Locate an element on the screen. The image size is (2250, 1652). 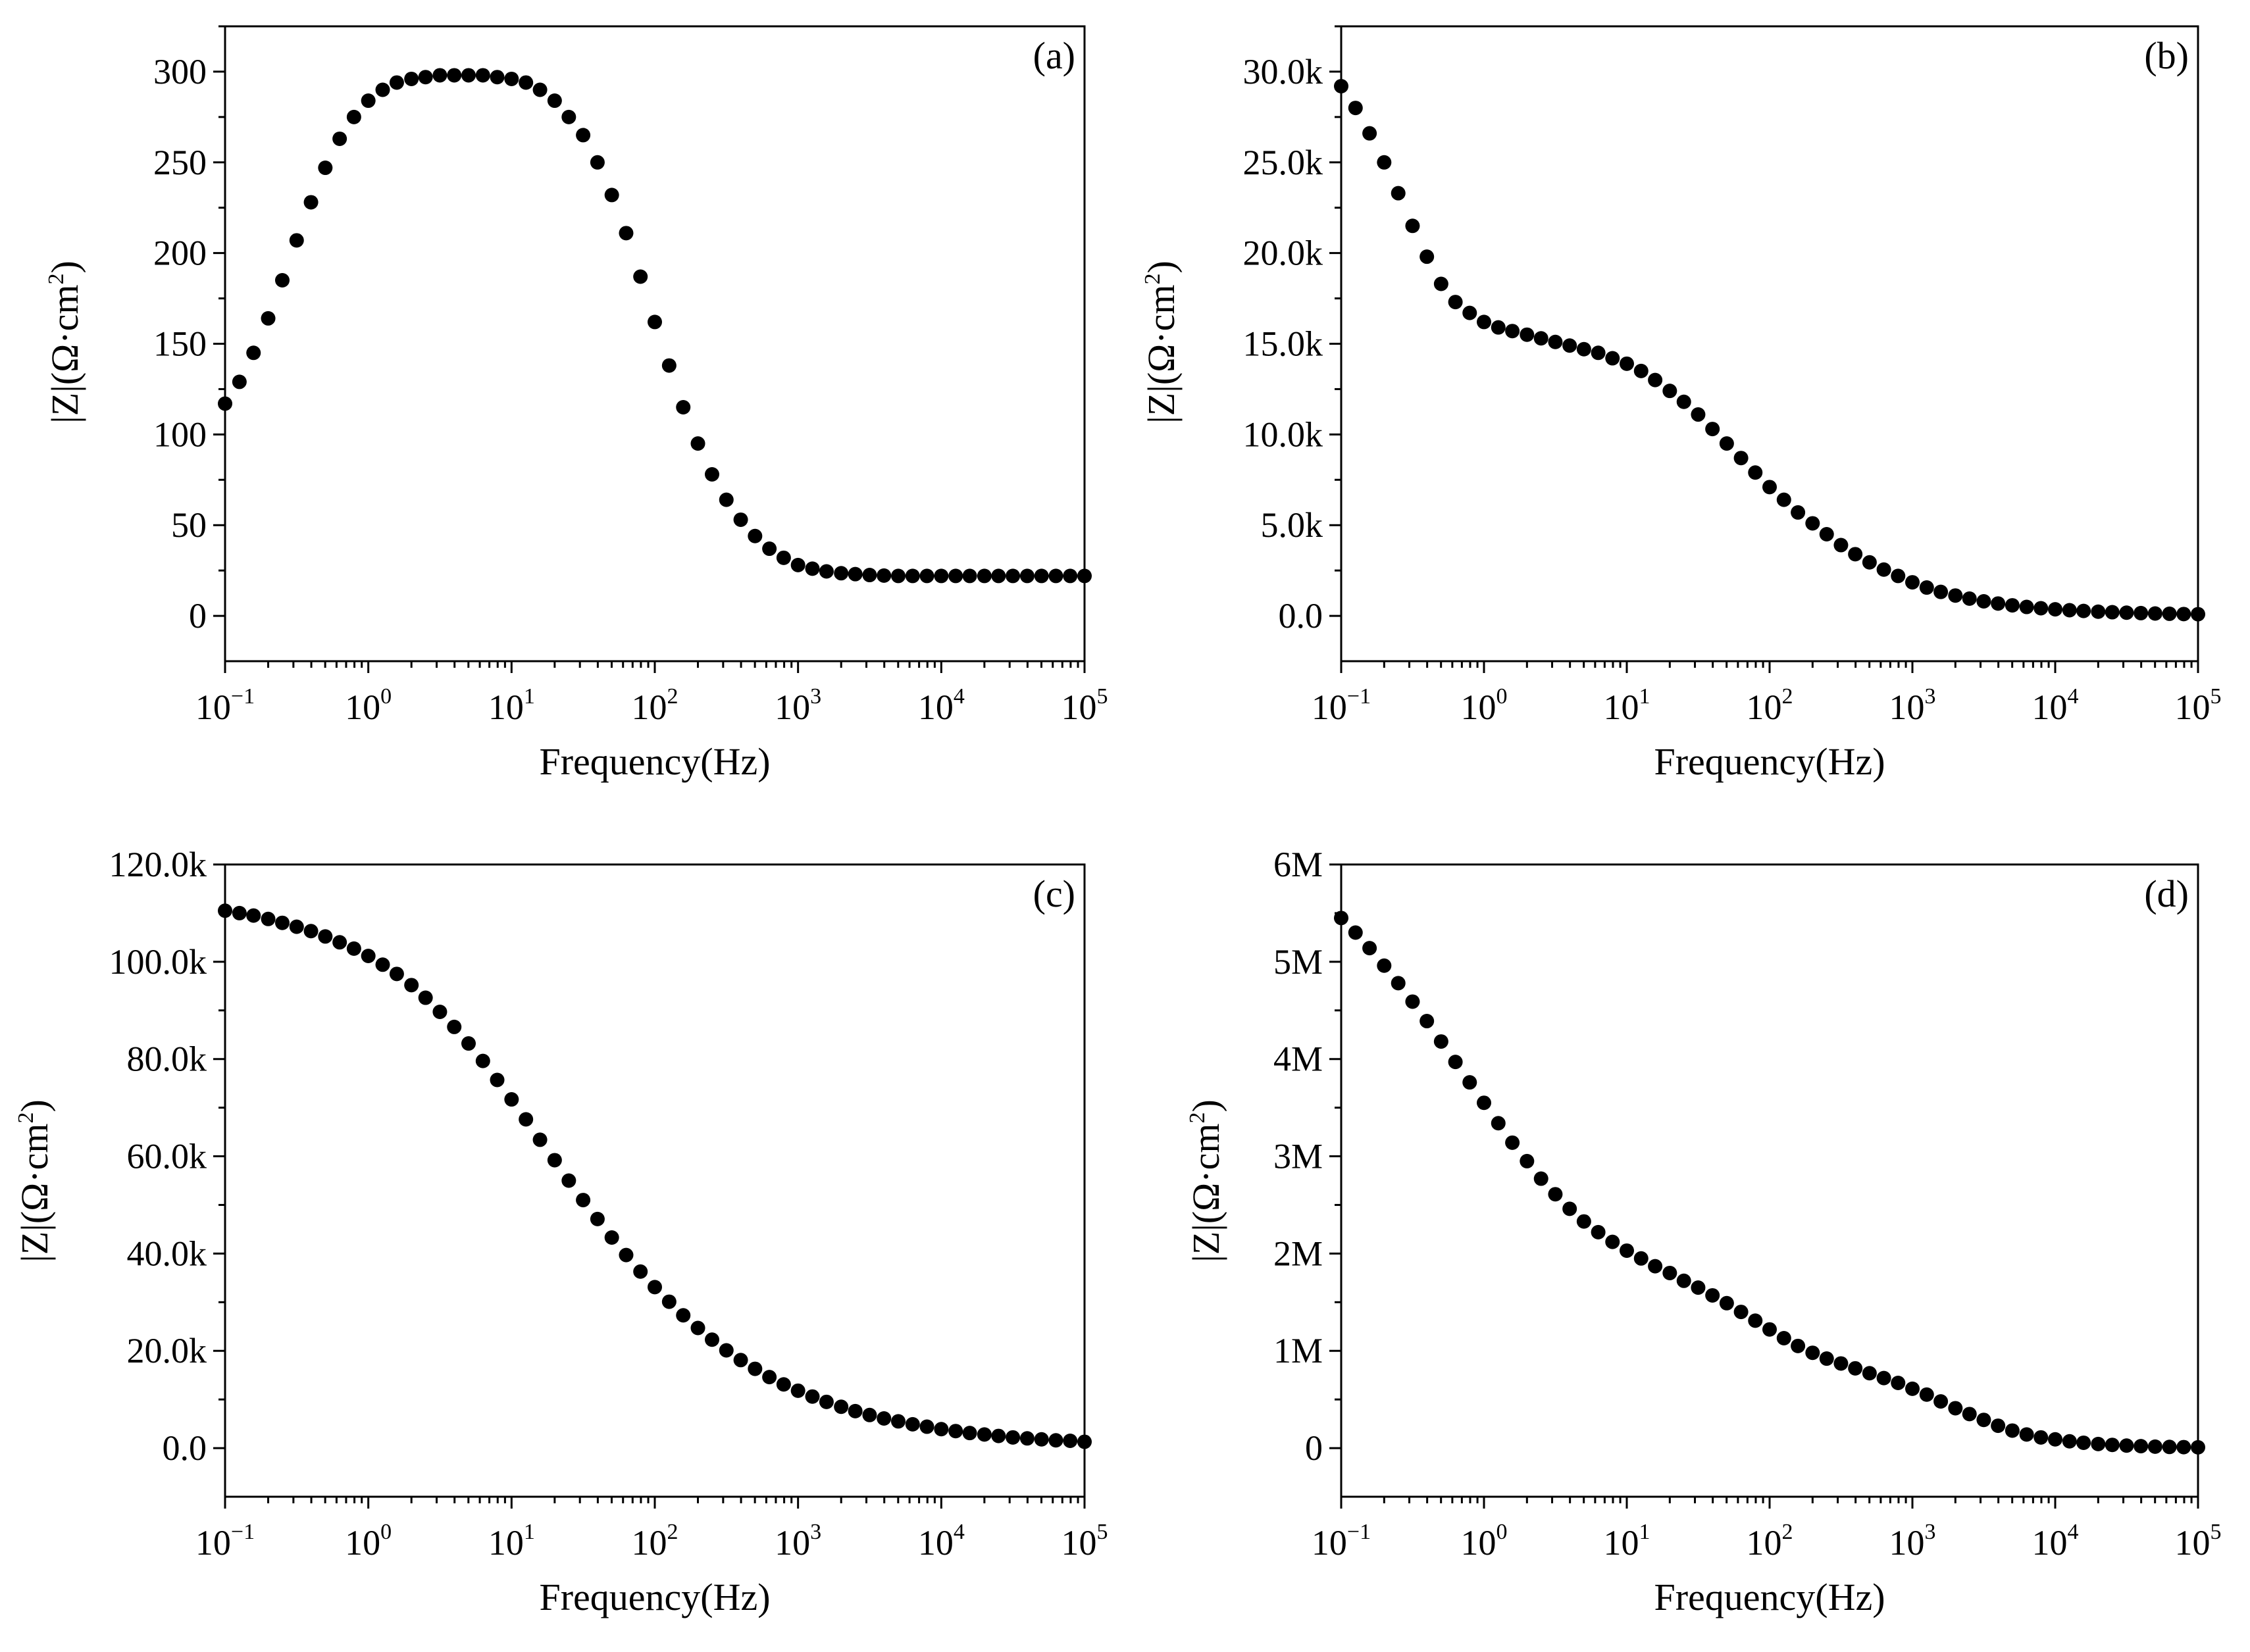
panel-label: (c) is located at coordinates (1054, 894).